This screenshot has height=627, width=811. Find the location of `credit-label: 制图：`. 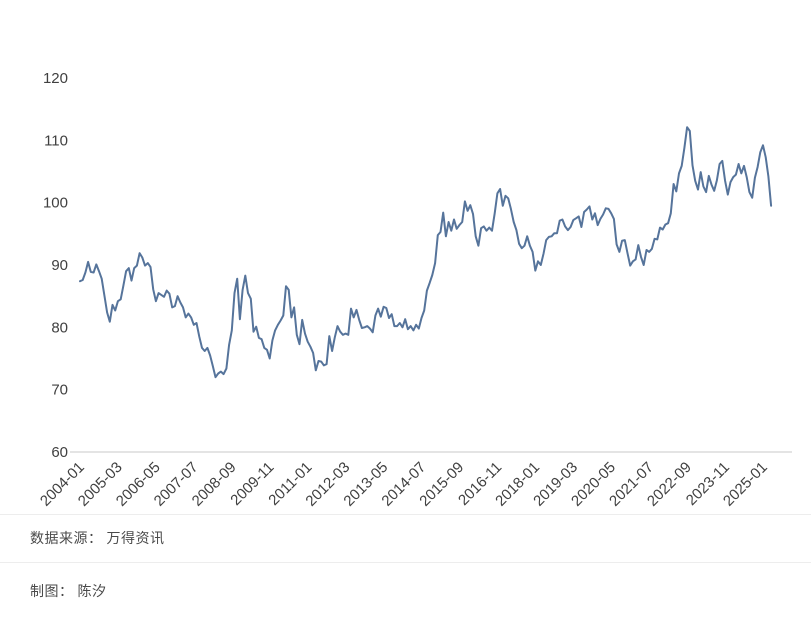

credit-label: 制图： is located at coordinates (52, 591).